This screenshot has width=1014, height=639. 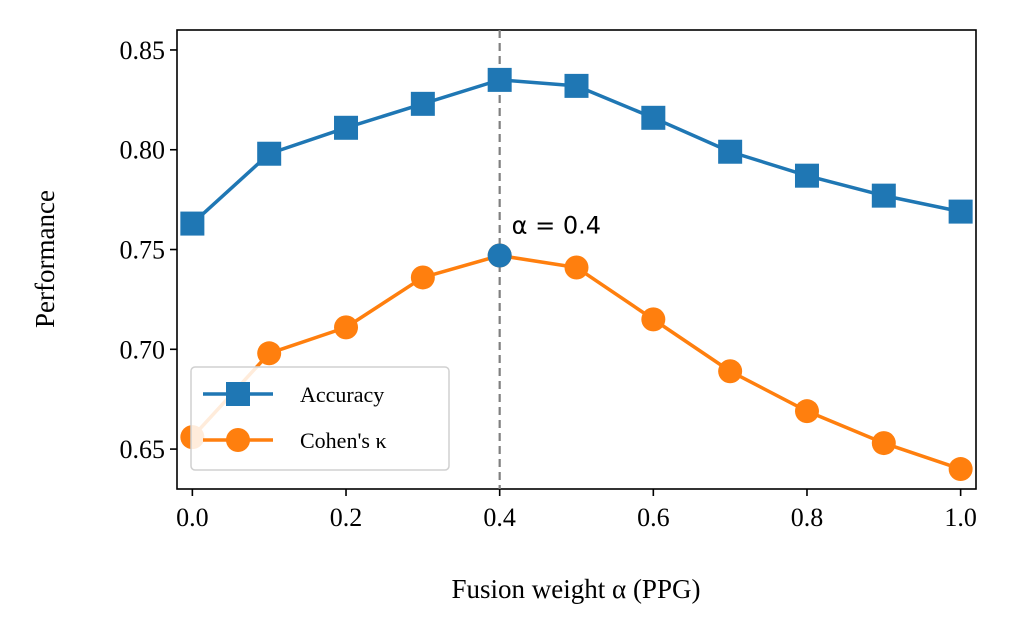 I want to click on legend-kappa-label: Cohen's κ, so click(x=343, y=440).